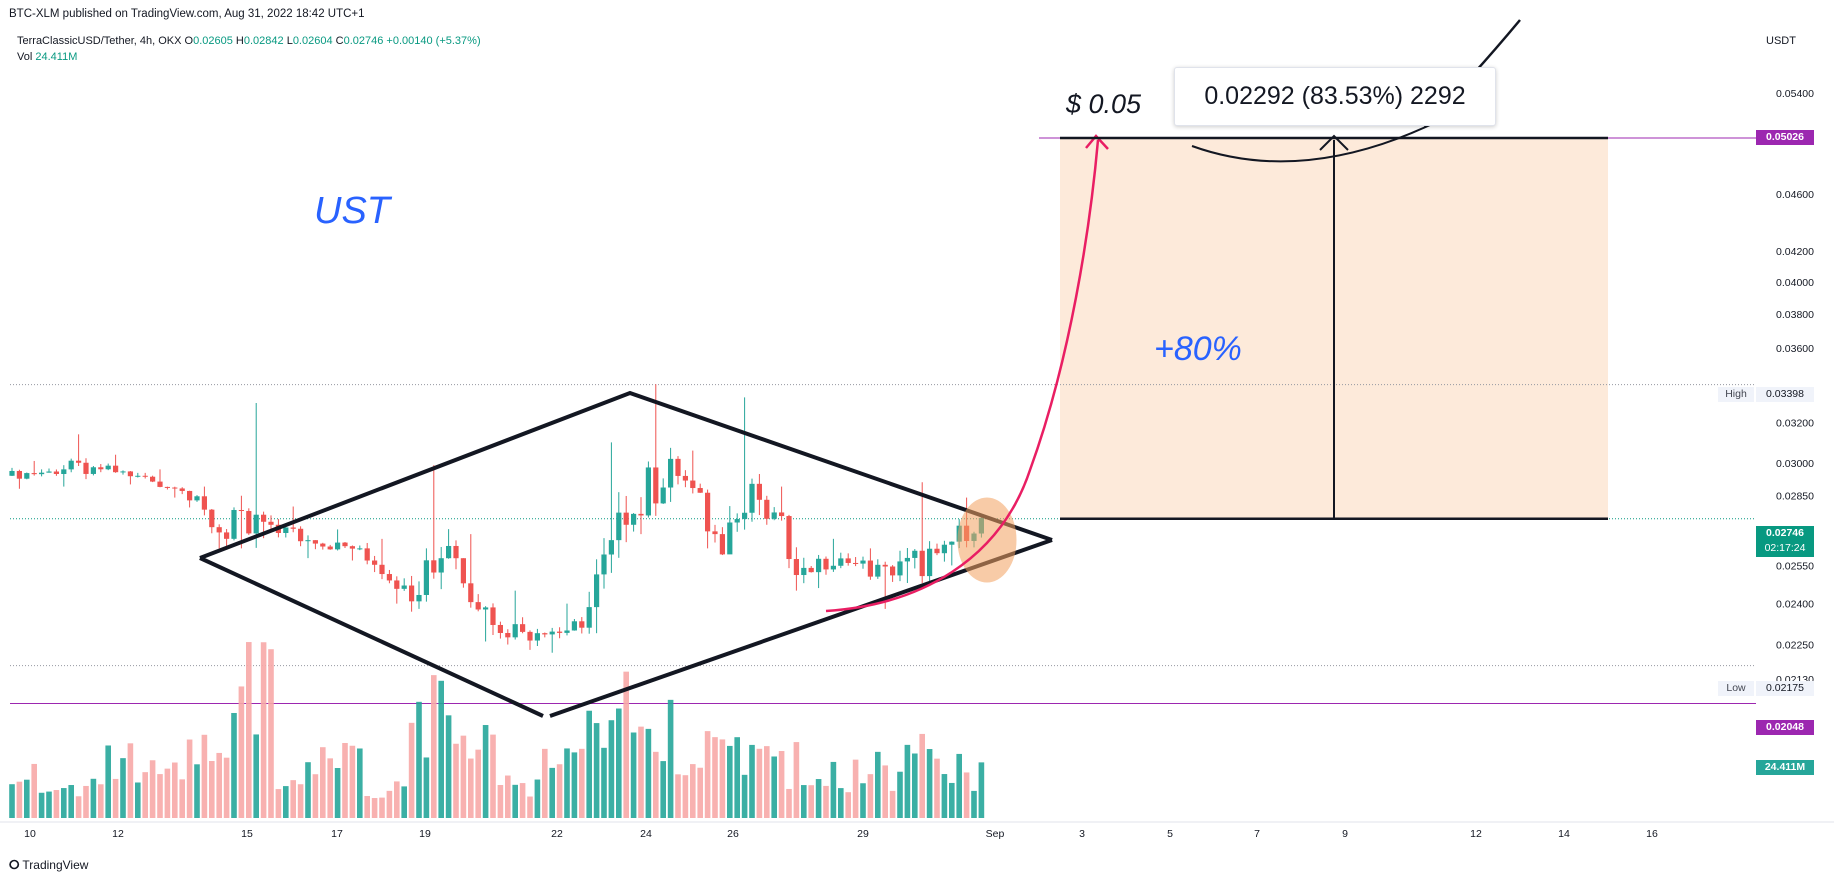 The height and width of the screenshot is (882, 1834). Describe the element at coordinates (995, 834) in the screenshot. I see `time-tick-label: Sep` at that location.